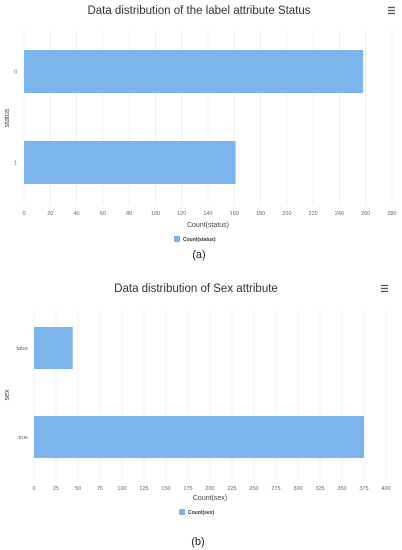 This screenshot has width=402, height=550. Describe the element at coordinates (165, 489) in the screenshot. I see `x-tick-label: 150` at that location.